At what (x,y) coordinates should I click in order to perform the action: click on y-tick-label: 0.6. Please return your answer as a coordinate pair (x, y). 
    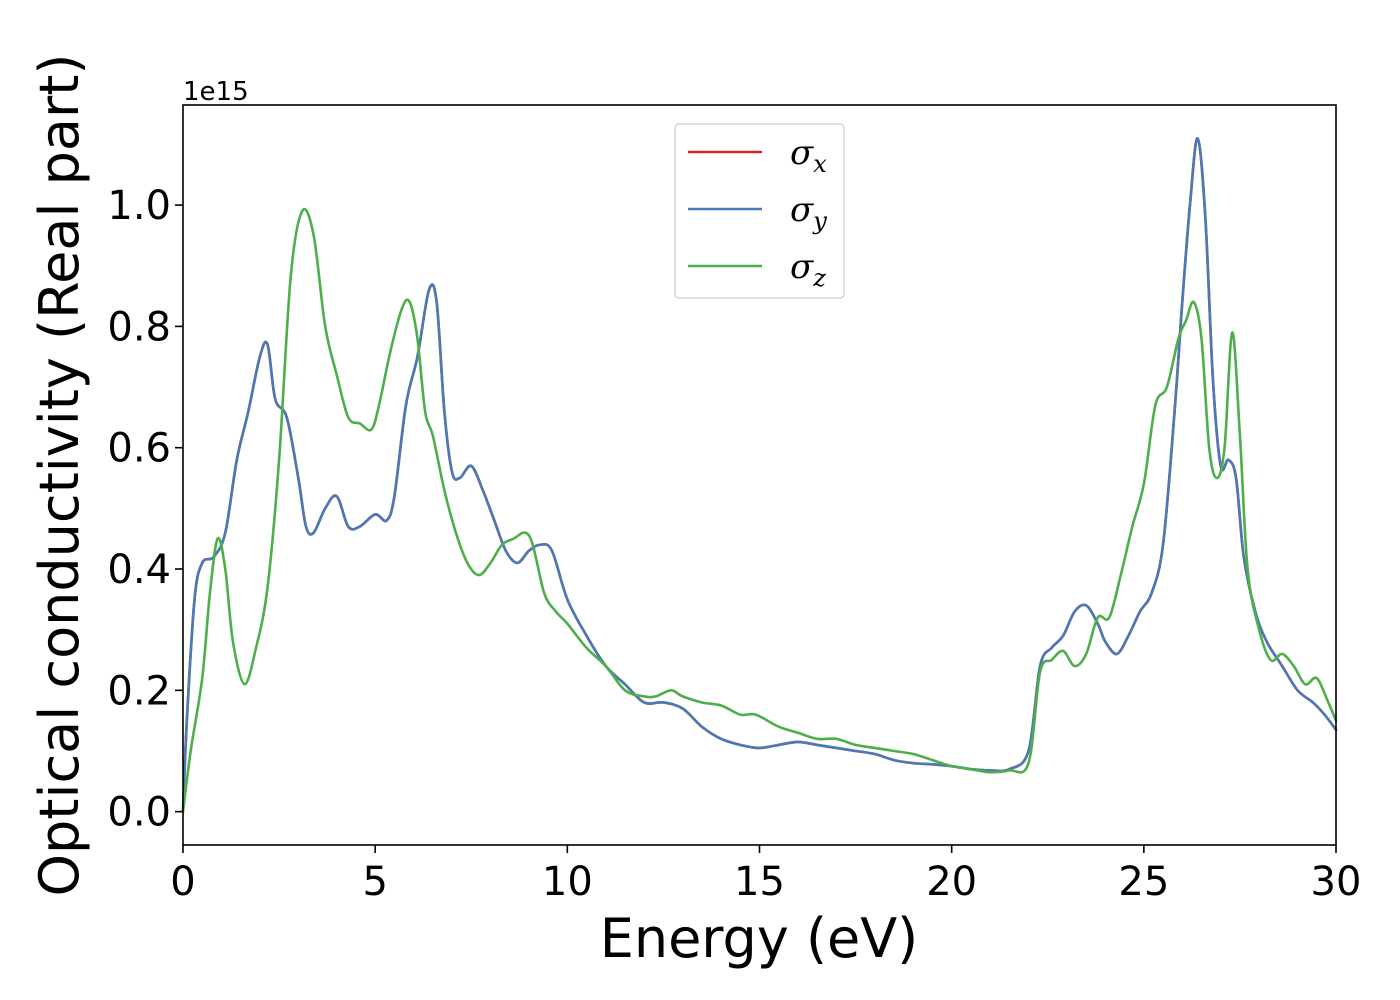
    Looking at the image, I should click on (139, 449).